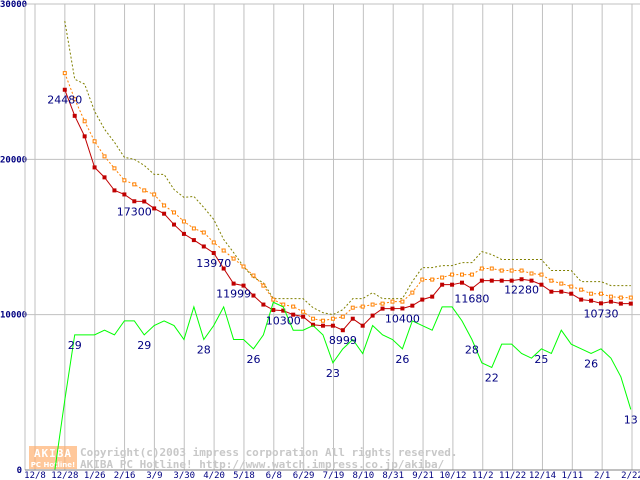 The width and height of the screenshot is (640, 480). Describe the element at coordinates (572, 475) in the screenshot. I see `x-tick-label: 1/11` at that location.